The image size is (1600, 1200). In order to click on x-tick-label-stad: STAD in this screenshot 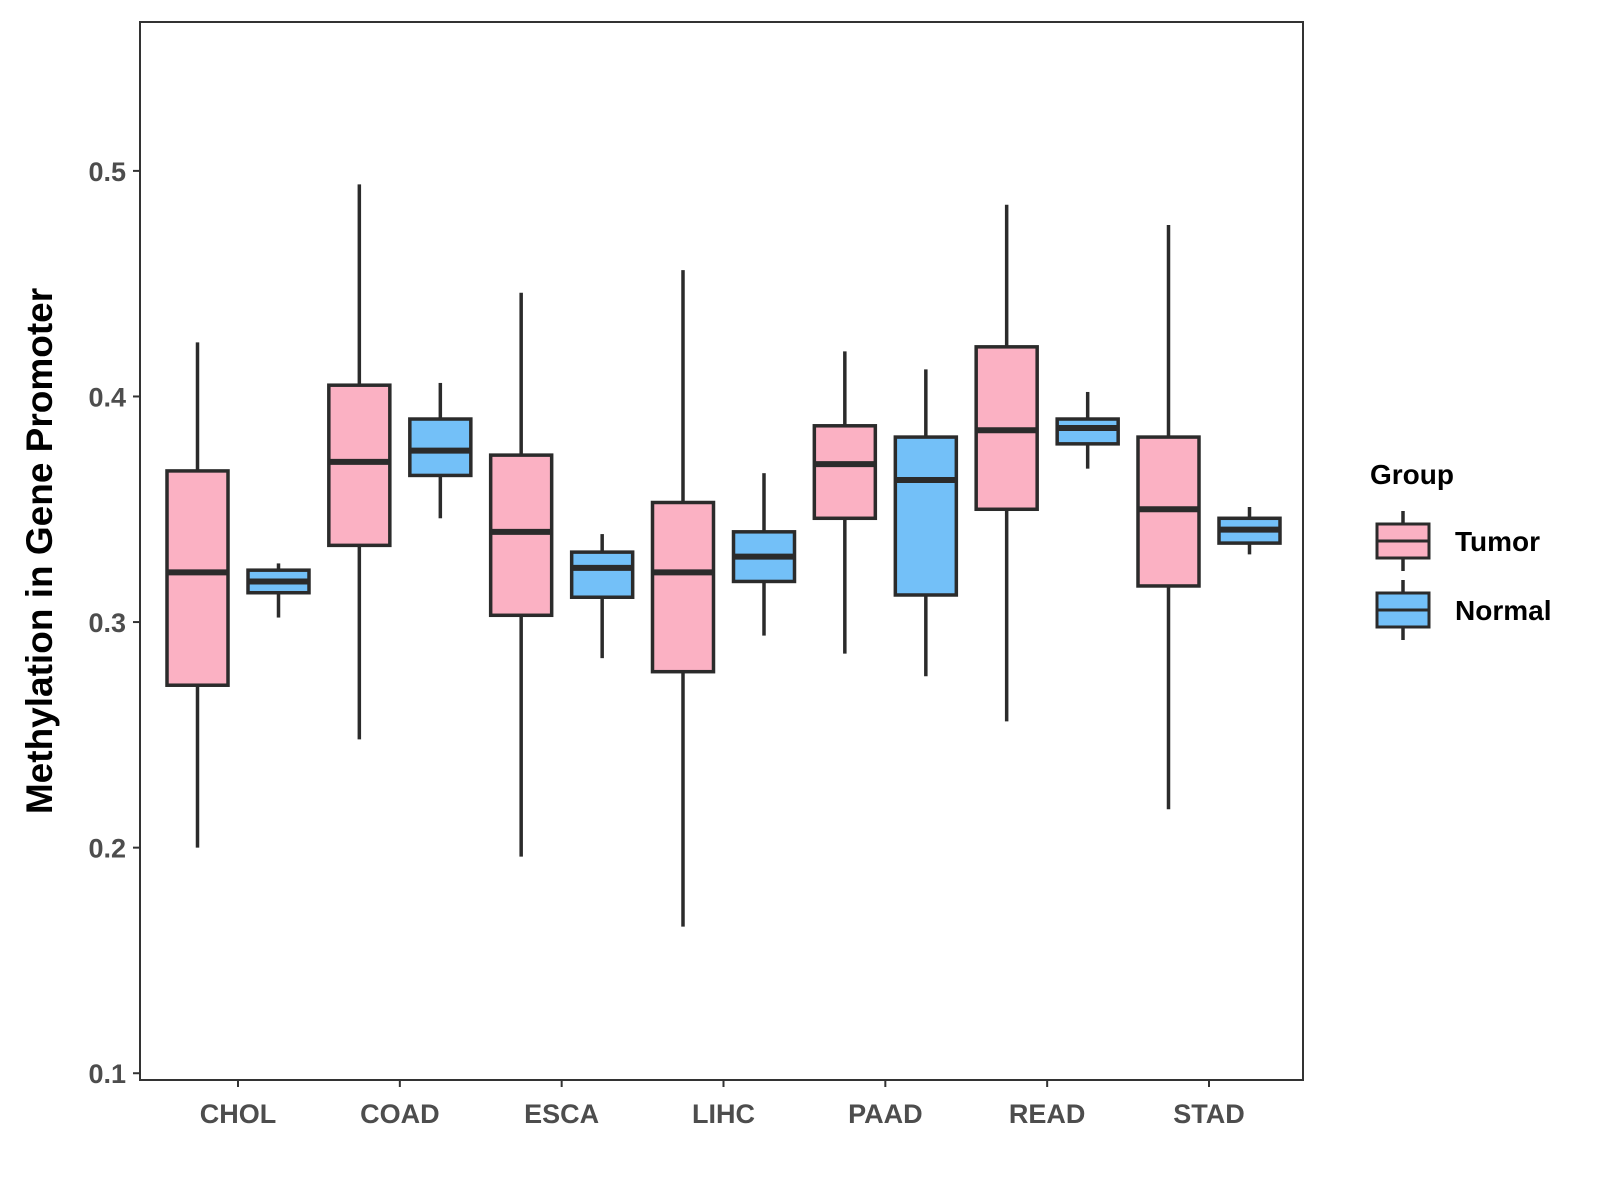, I will do `click(1209, 1114)`.